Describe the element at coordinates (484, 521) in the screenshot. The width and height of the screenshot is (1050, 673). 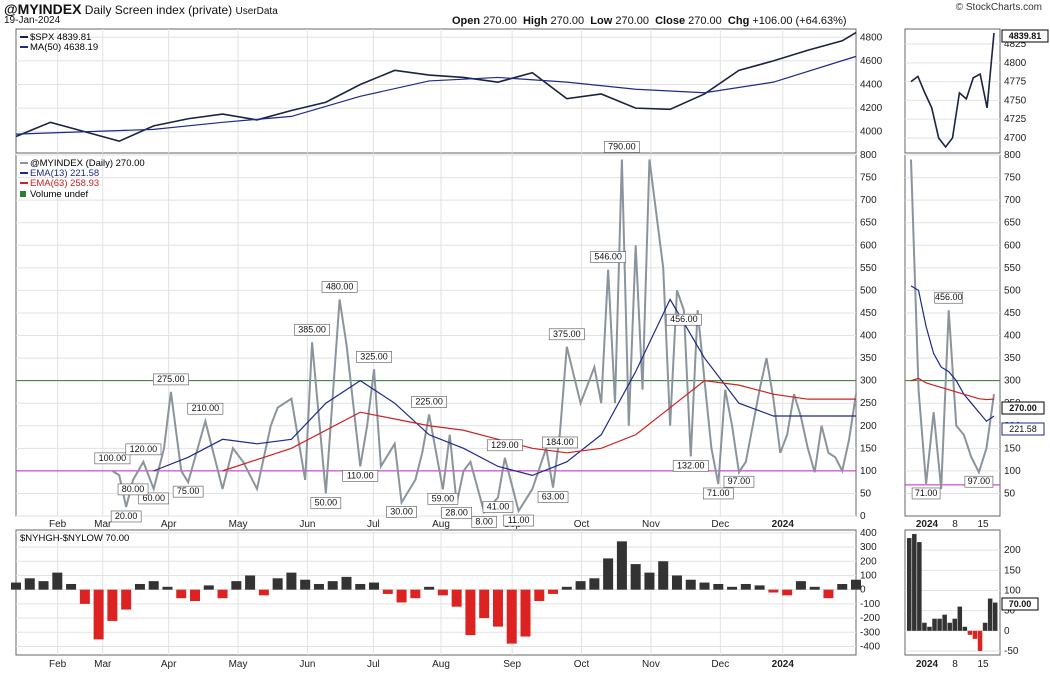
I see `value-label: 8.00` at that location.